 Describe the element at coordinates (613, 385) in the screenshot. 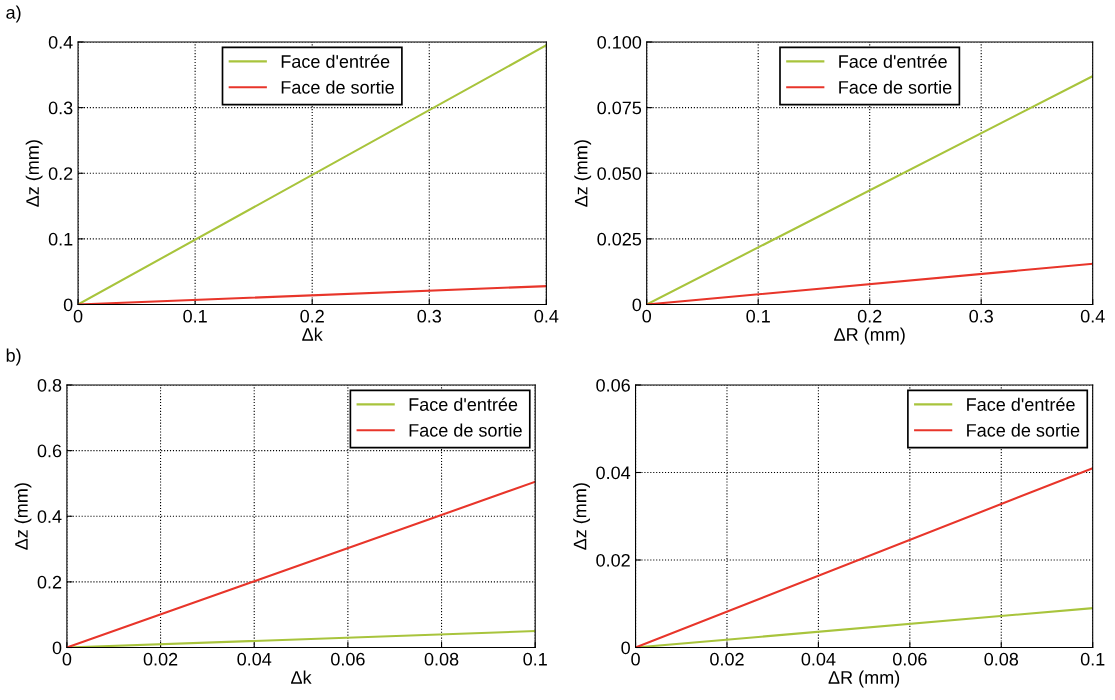

I see `y-tick-label: 0.06` at that location.